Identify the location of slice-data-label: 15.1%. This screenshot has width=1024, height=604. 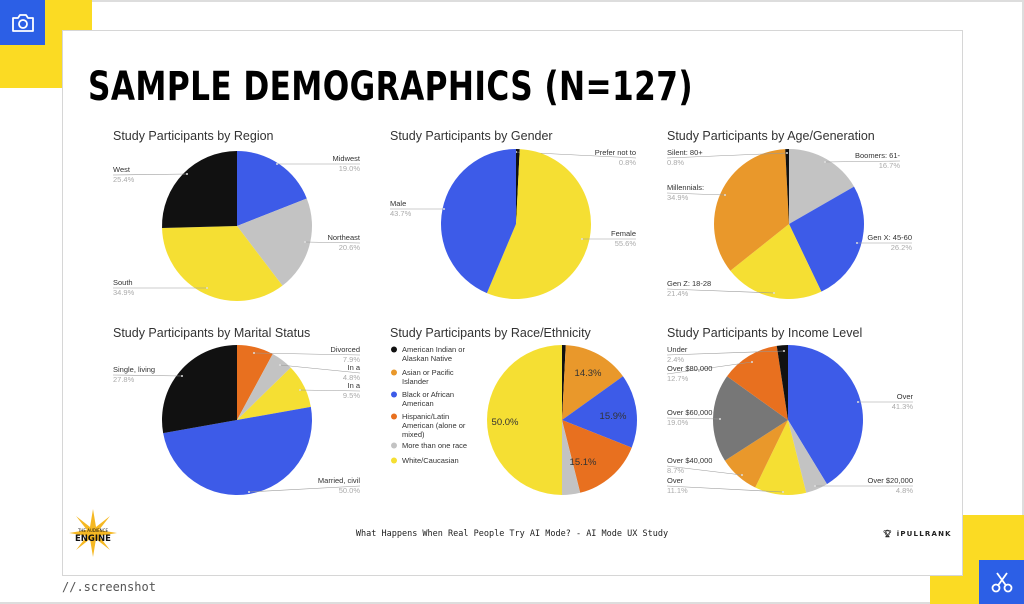
(583, 462).